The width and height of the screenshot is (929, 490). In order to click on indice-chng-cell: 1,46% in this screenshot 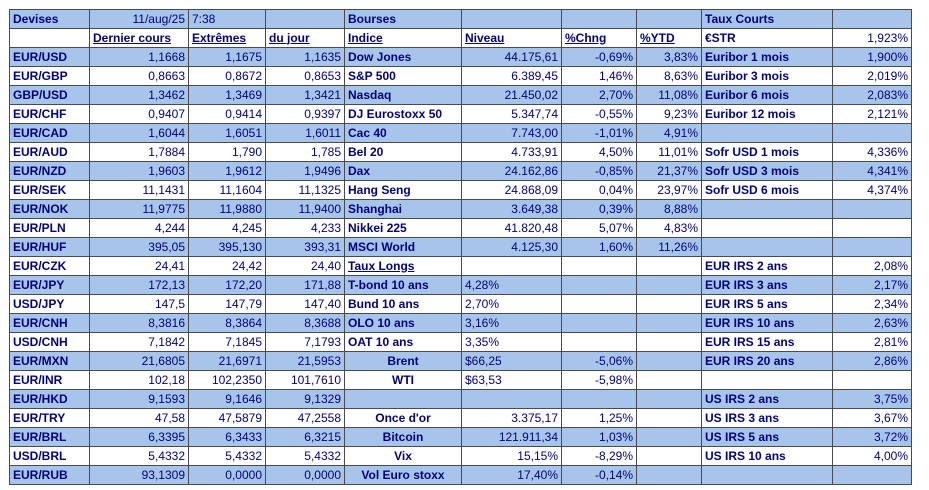, I will do `click(599, 76)`.